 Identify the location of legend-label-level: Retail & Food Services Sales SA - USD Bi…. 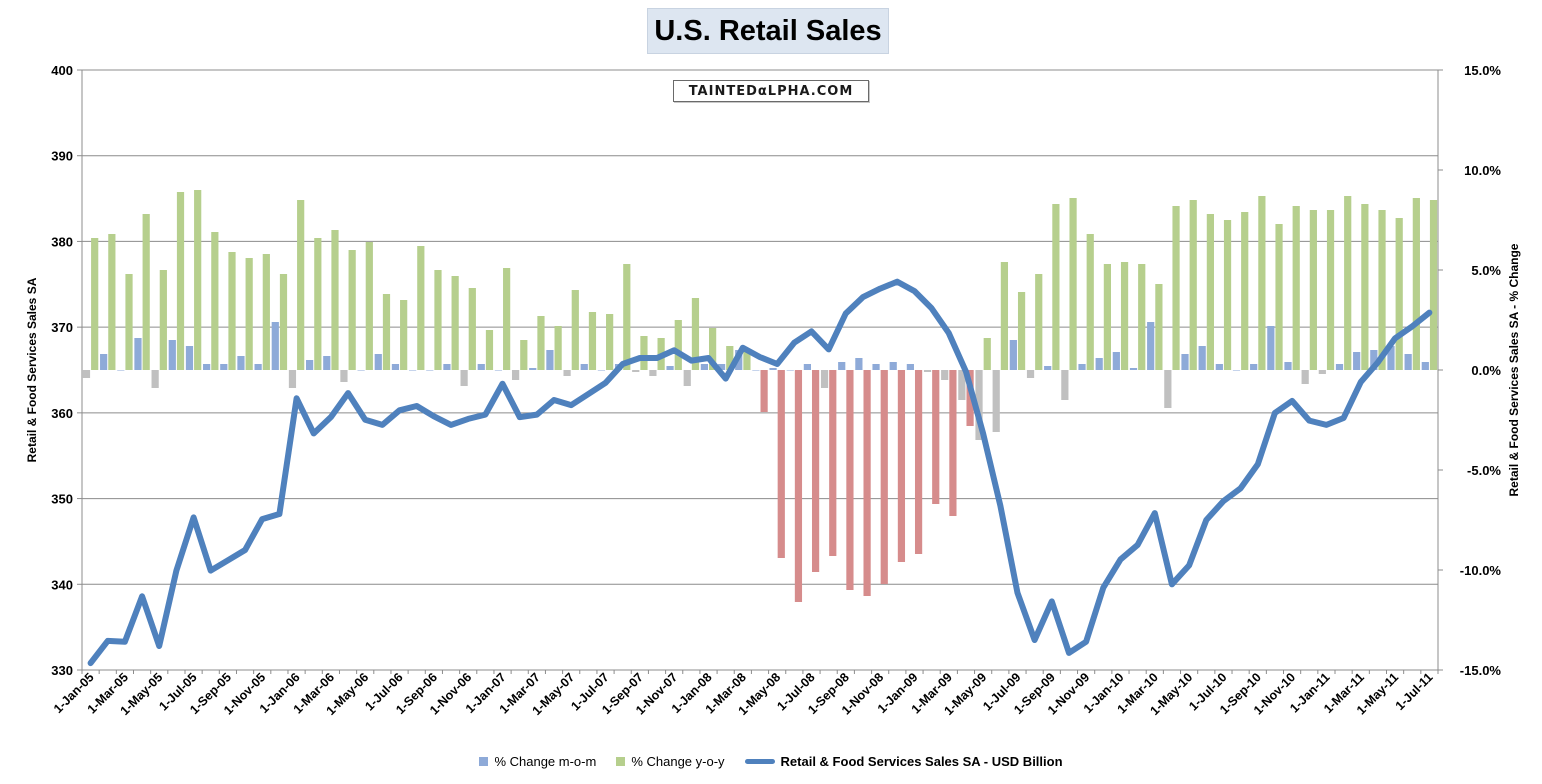
(921, 761).